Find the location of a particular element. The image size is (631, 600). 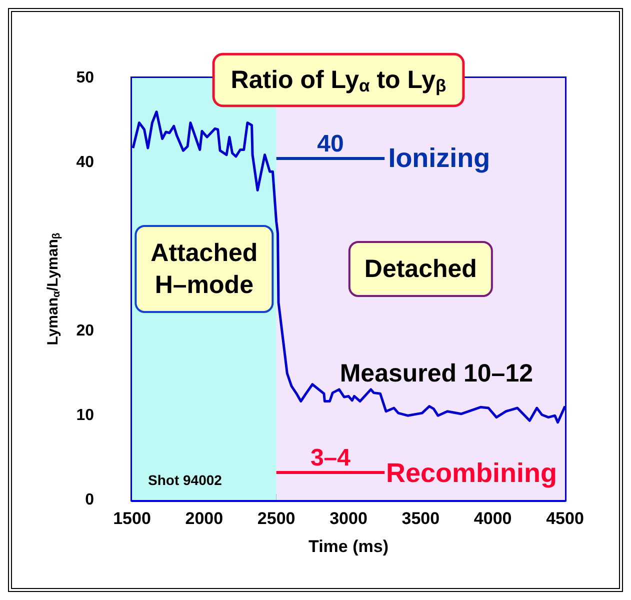

y-tick-label: 20 is located at coordinates (85, 331).